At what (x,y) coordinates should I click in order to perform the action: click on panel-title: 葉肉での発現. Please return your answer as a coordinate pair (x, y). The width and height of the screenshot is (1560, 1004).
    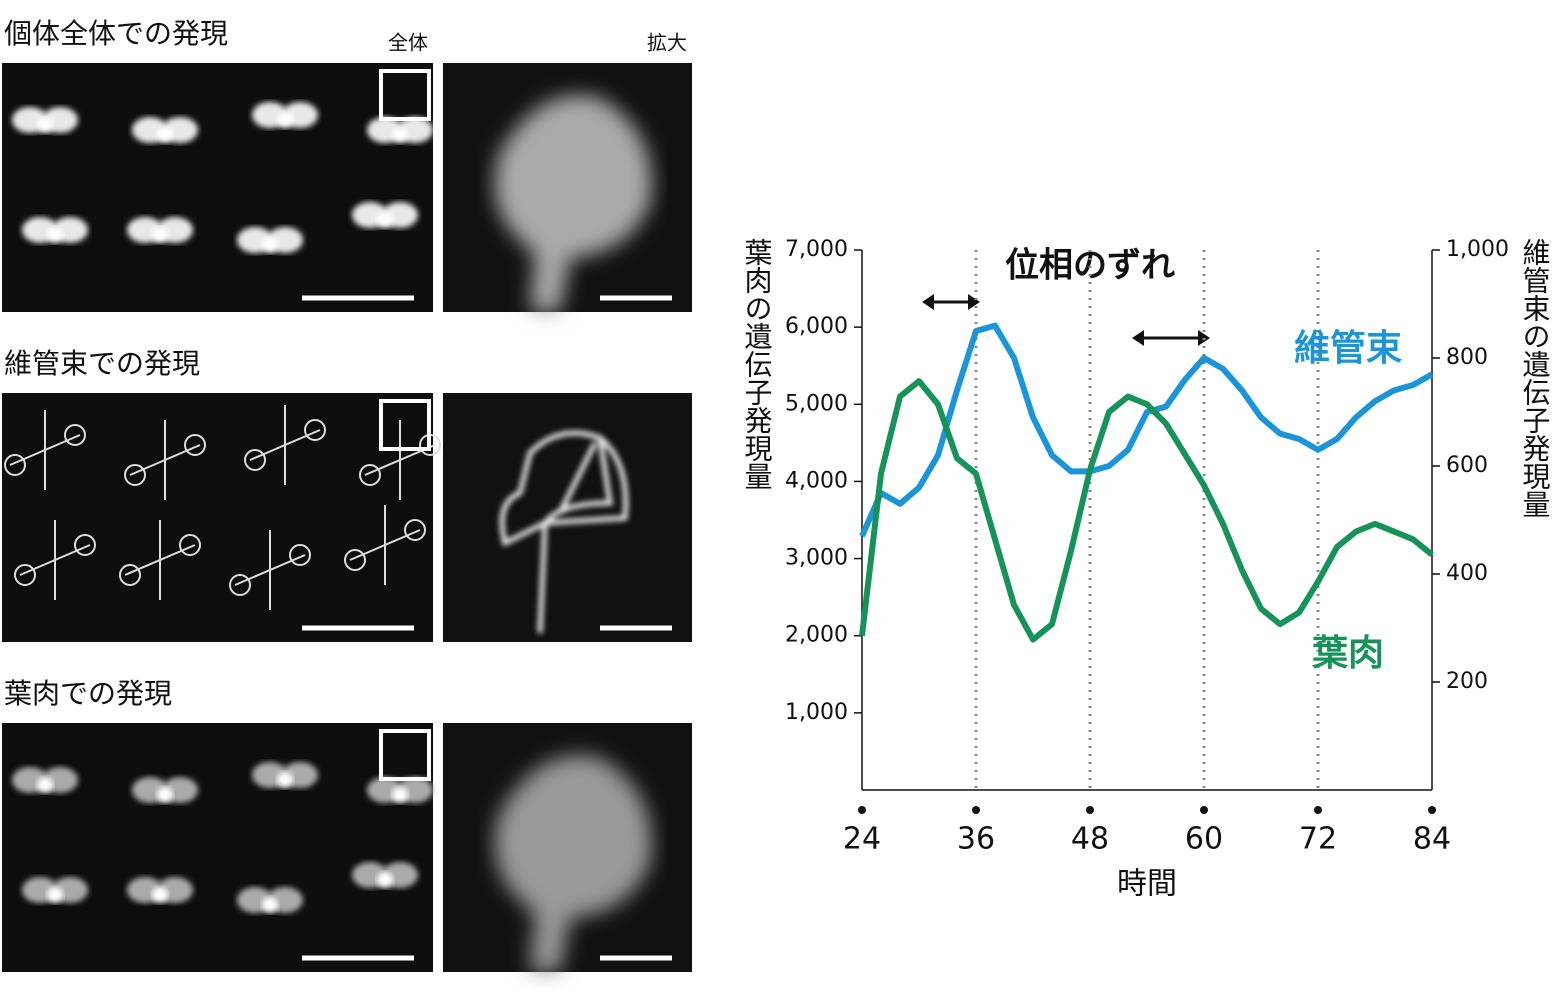
    Looking at the image, I should click on (88, 693).